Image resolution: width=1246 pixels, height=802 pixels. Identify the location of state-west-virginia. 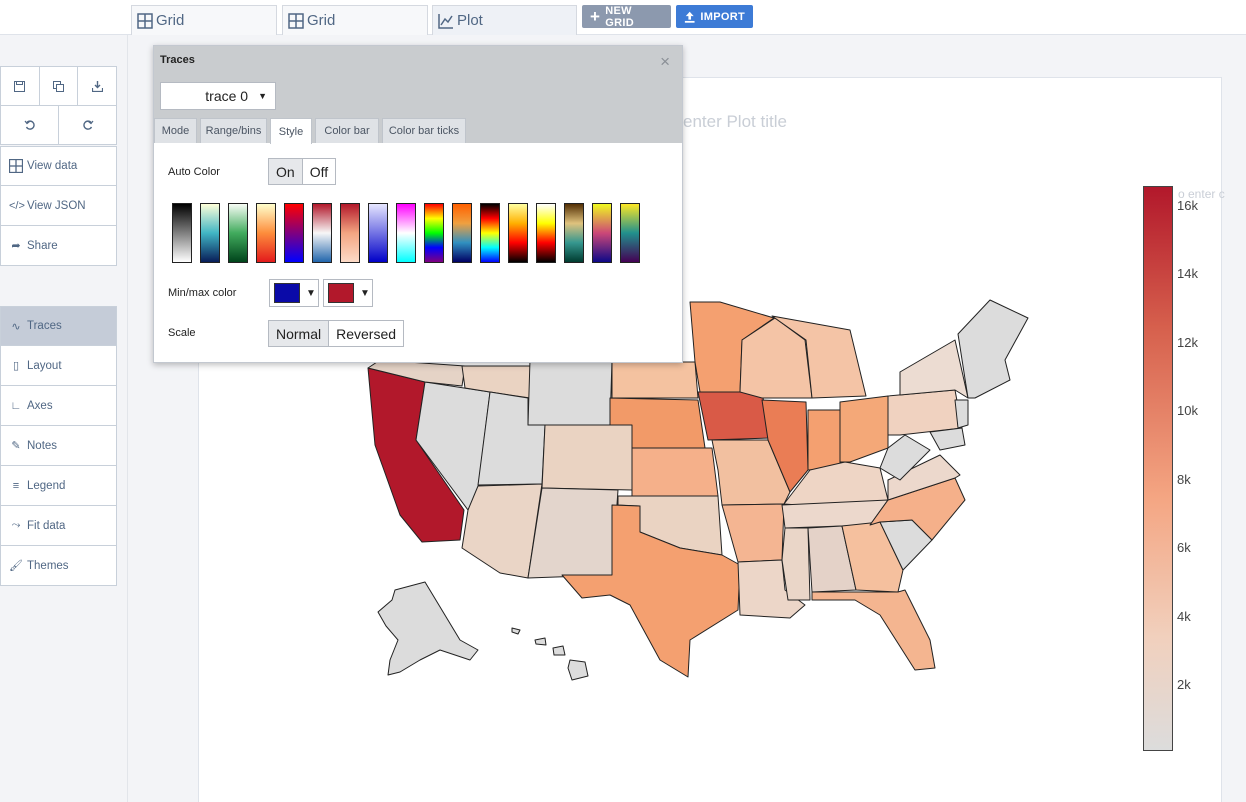
(905, 457).